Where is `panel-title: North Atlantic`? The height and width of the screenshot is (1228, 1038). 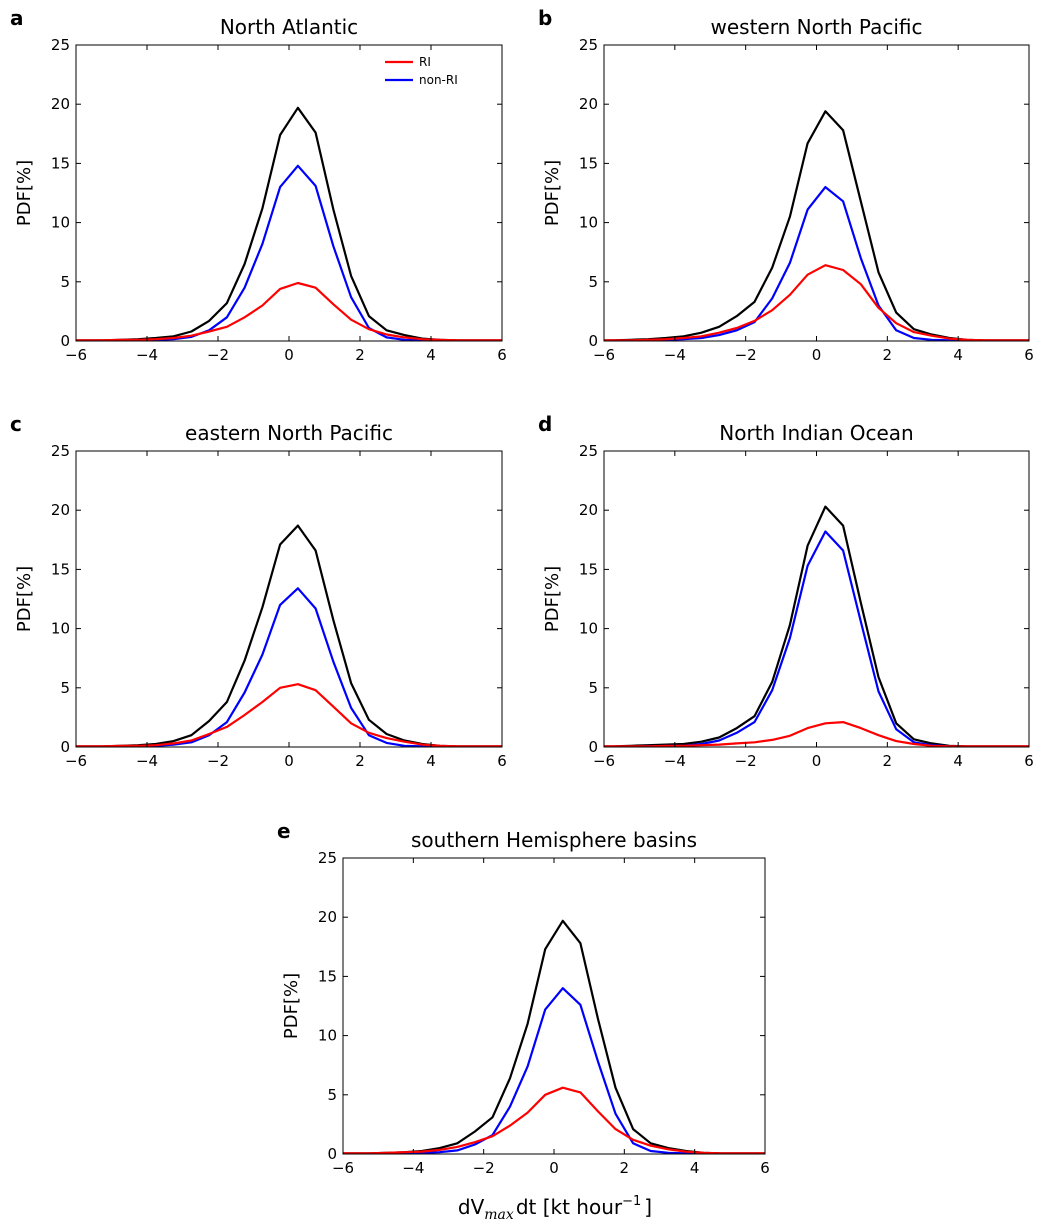
panel-title: North Atlantic is located at coordinates (289, 27).